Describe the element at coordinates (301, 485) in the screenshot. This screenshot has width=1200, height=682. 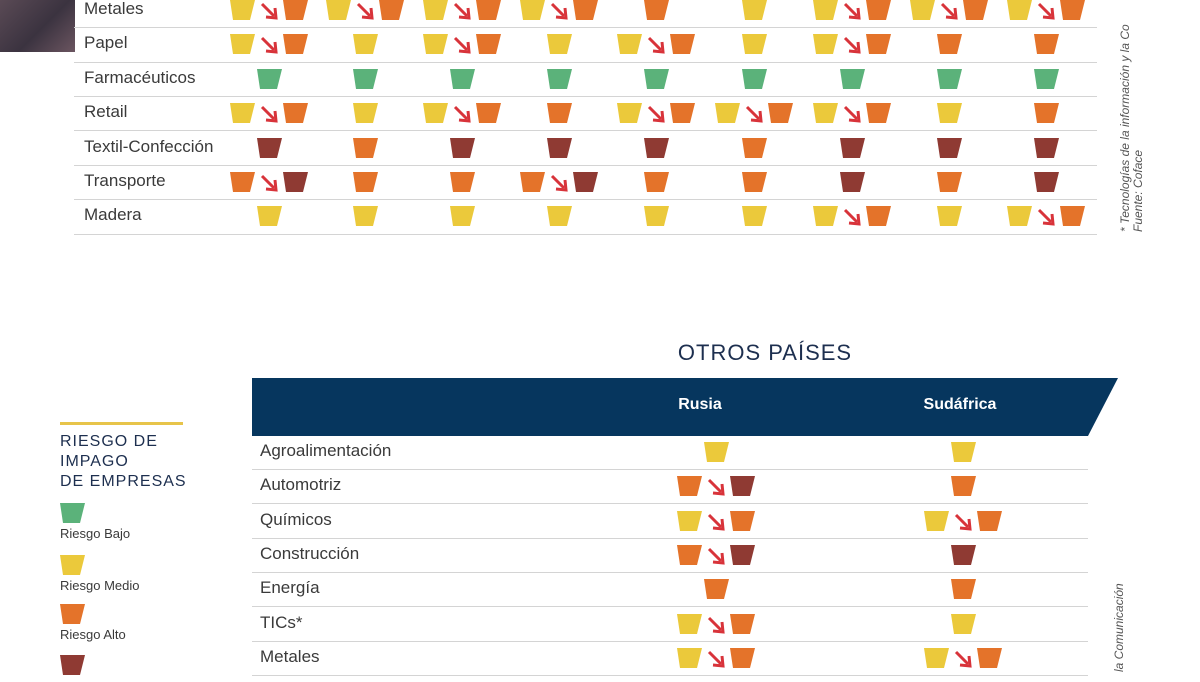
I see `row-label: Automotriz` at that location.